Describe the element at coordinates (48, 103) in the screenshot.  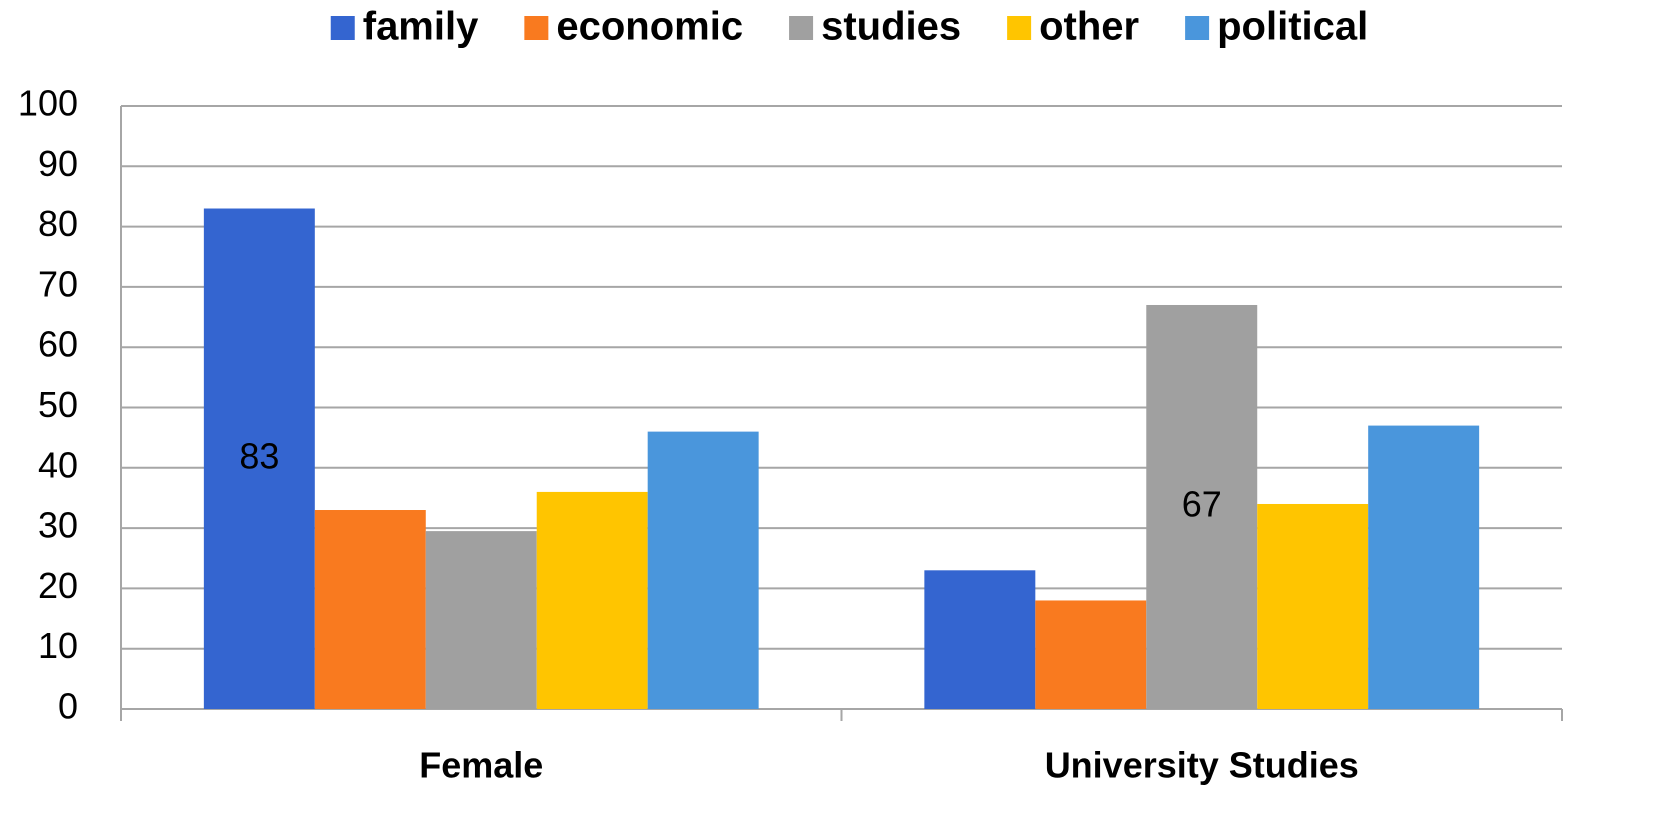
I see `y-tick-label: 100` at that location.